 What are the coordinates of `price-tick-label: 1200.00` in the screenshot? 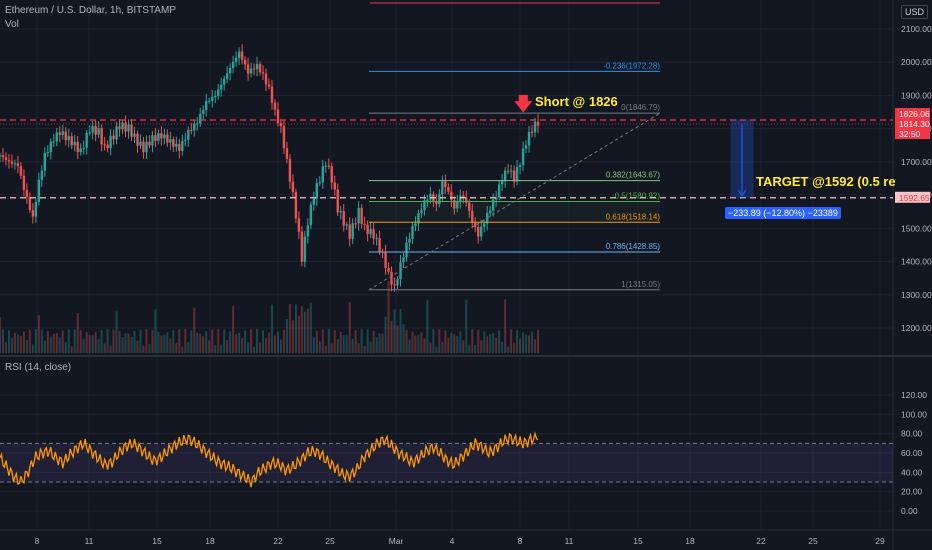 It's located at (916, 328).